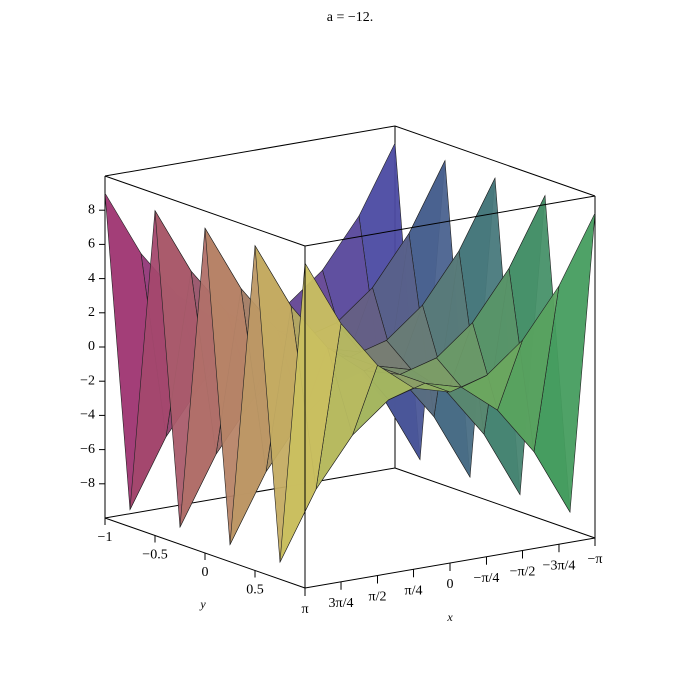 This screenshot has width=700, height=700. Describe the element at coordinates (341, 603) in the screenshot. I see `x-tick-label: 3π/4` at that location.